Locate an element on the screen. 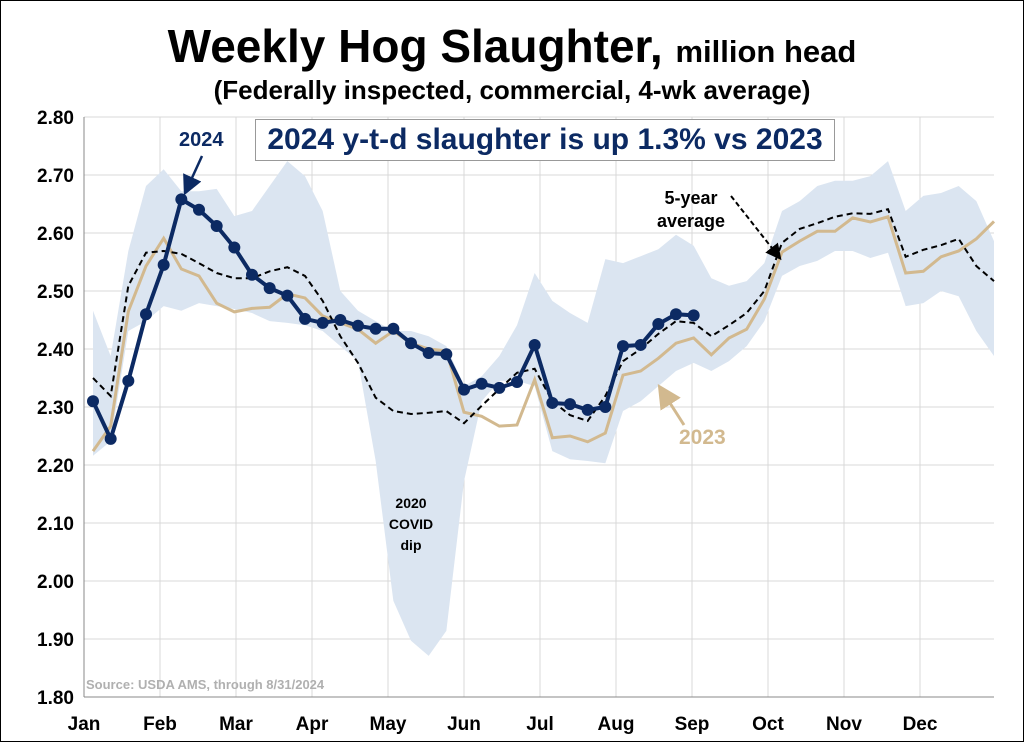 This screenshot has width=1024, height=742. callout-box: 2024 y-t-d slaughter is up 1.3% vs 2023 is located at coordinates (545, 140).